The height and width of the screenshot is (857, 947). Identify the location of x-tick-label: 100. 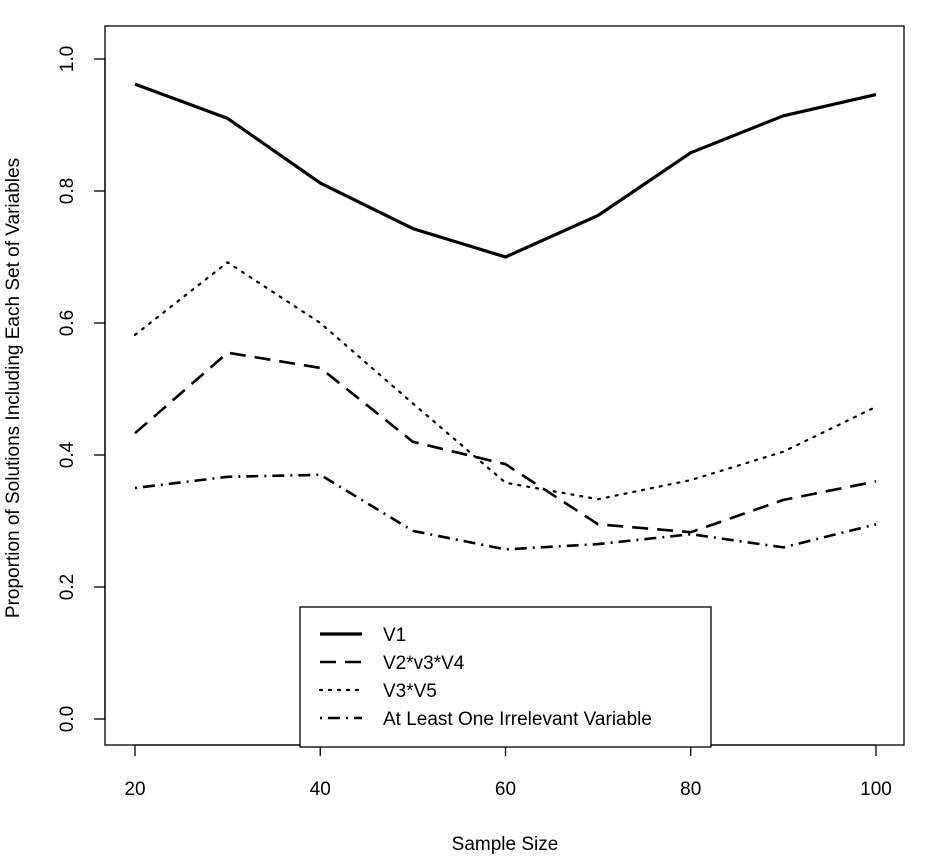
(876, 789).